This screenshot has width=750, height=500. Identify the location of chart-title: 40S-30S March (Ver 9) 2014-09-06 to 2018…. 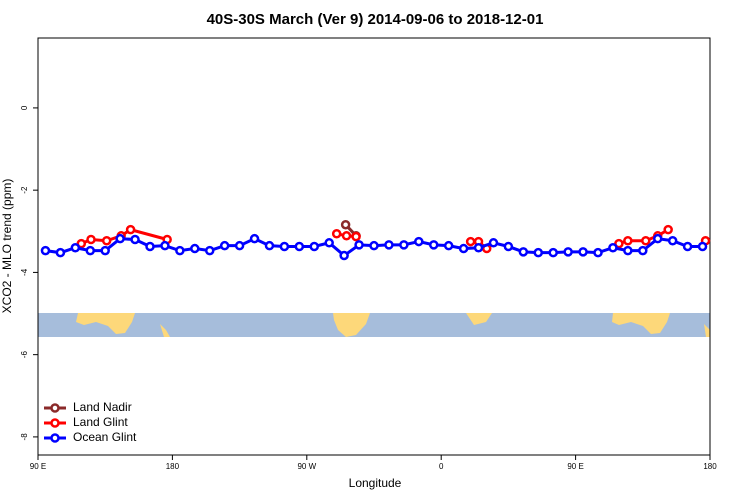
(375, 19).